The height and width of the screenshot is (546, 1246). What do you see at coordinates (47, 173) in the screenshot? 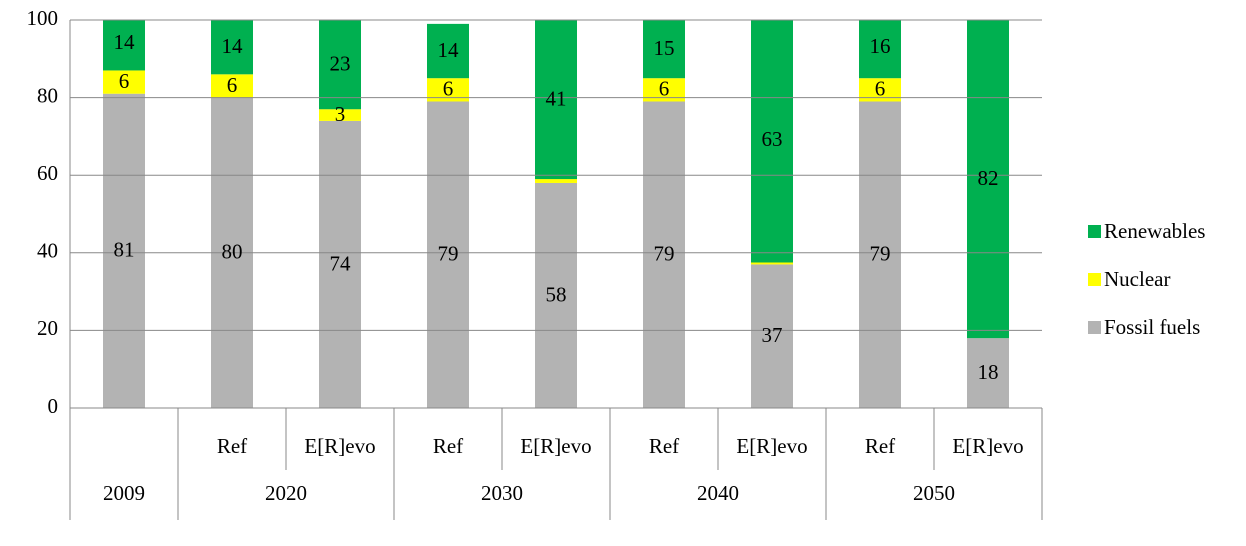
I see `y-tick-label: 60` at bounding box center [47, 173].